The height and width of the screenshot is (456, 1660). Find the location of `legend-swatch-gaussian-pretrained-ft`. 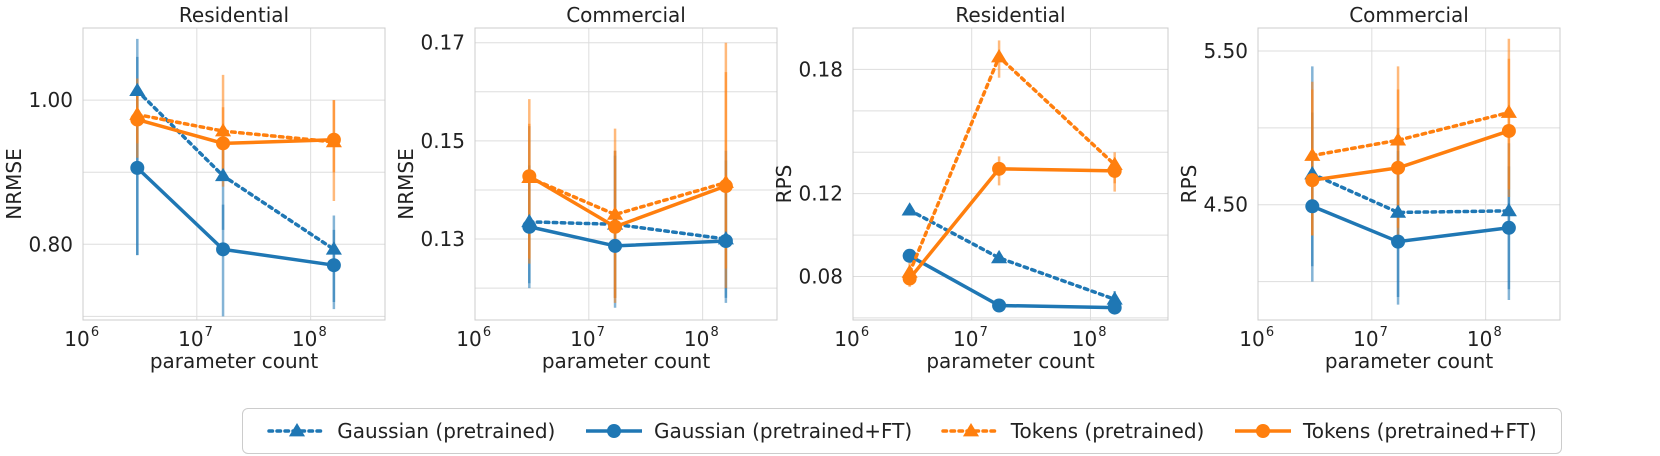

legend-swatch-gaussian-pretrained-ft is located at coordinates (613, 431).